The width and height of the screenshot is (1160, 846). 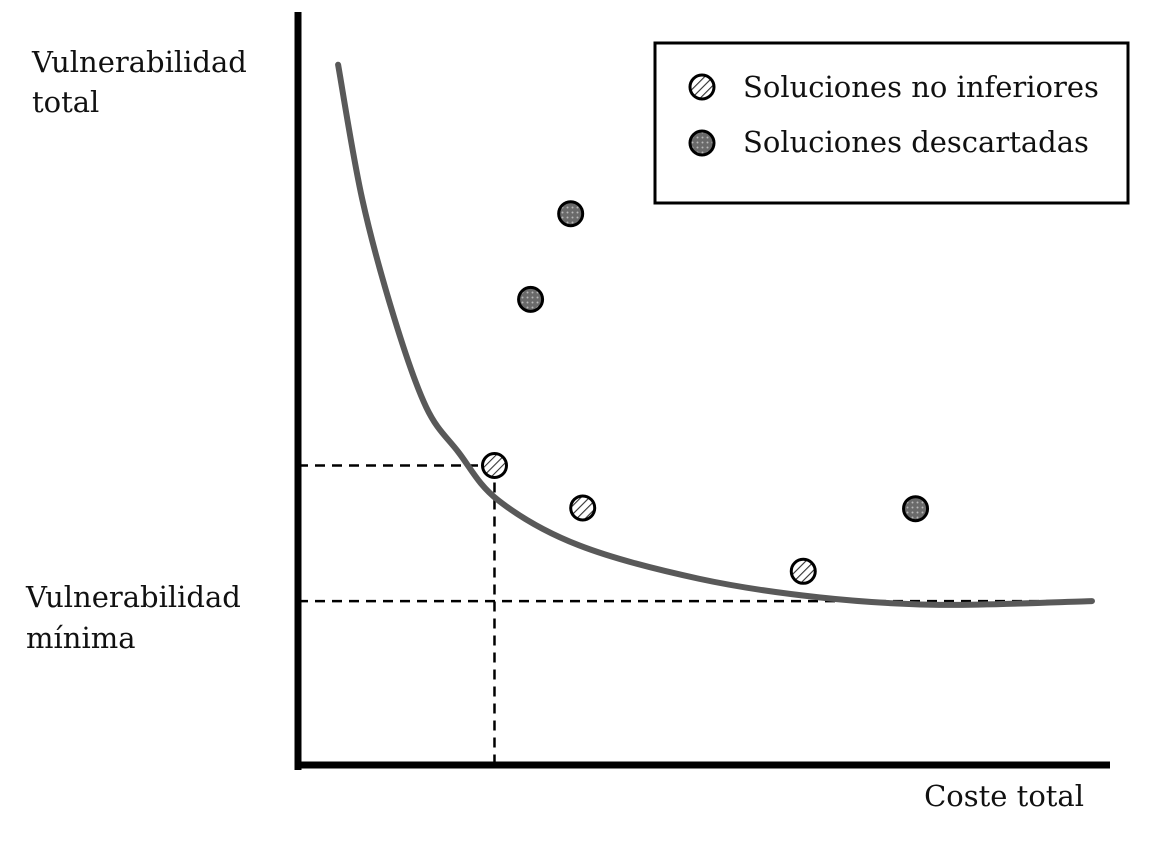 I want to click on legend-label-descartadas: Soluciones descartadas, so click(x=916, y=142).